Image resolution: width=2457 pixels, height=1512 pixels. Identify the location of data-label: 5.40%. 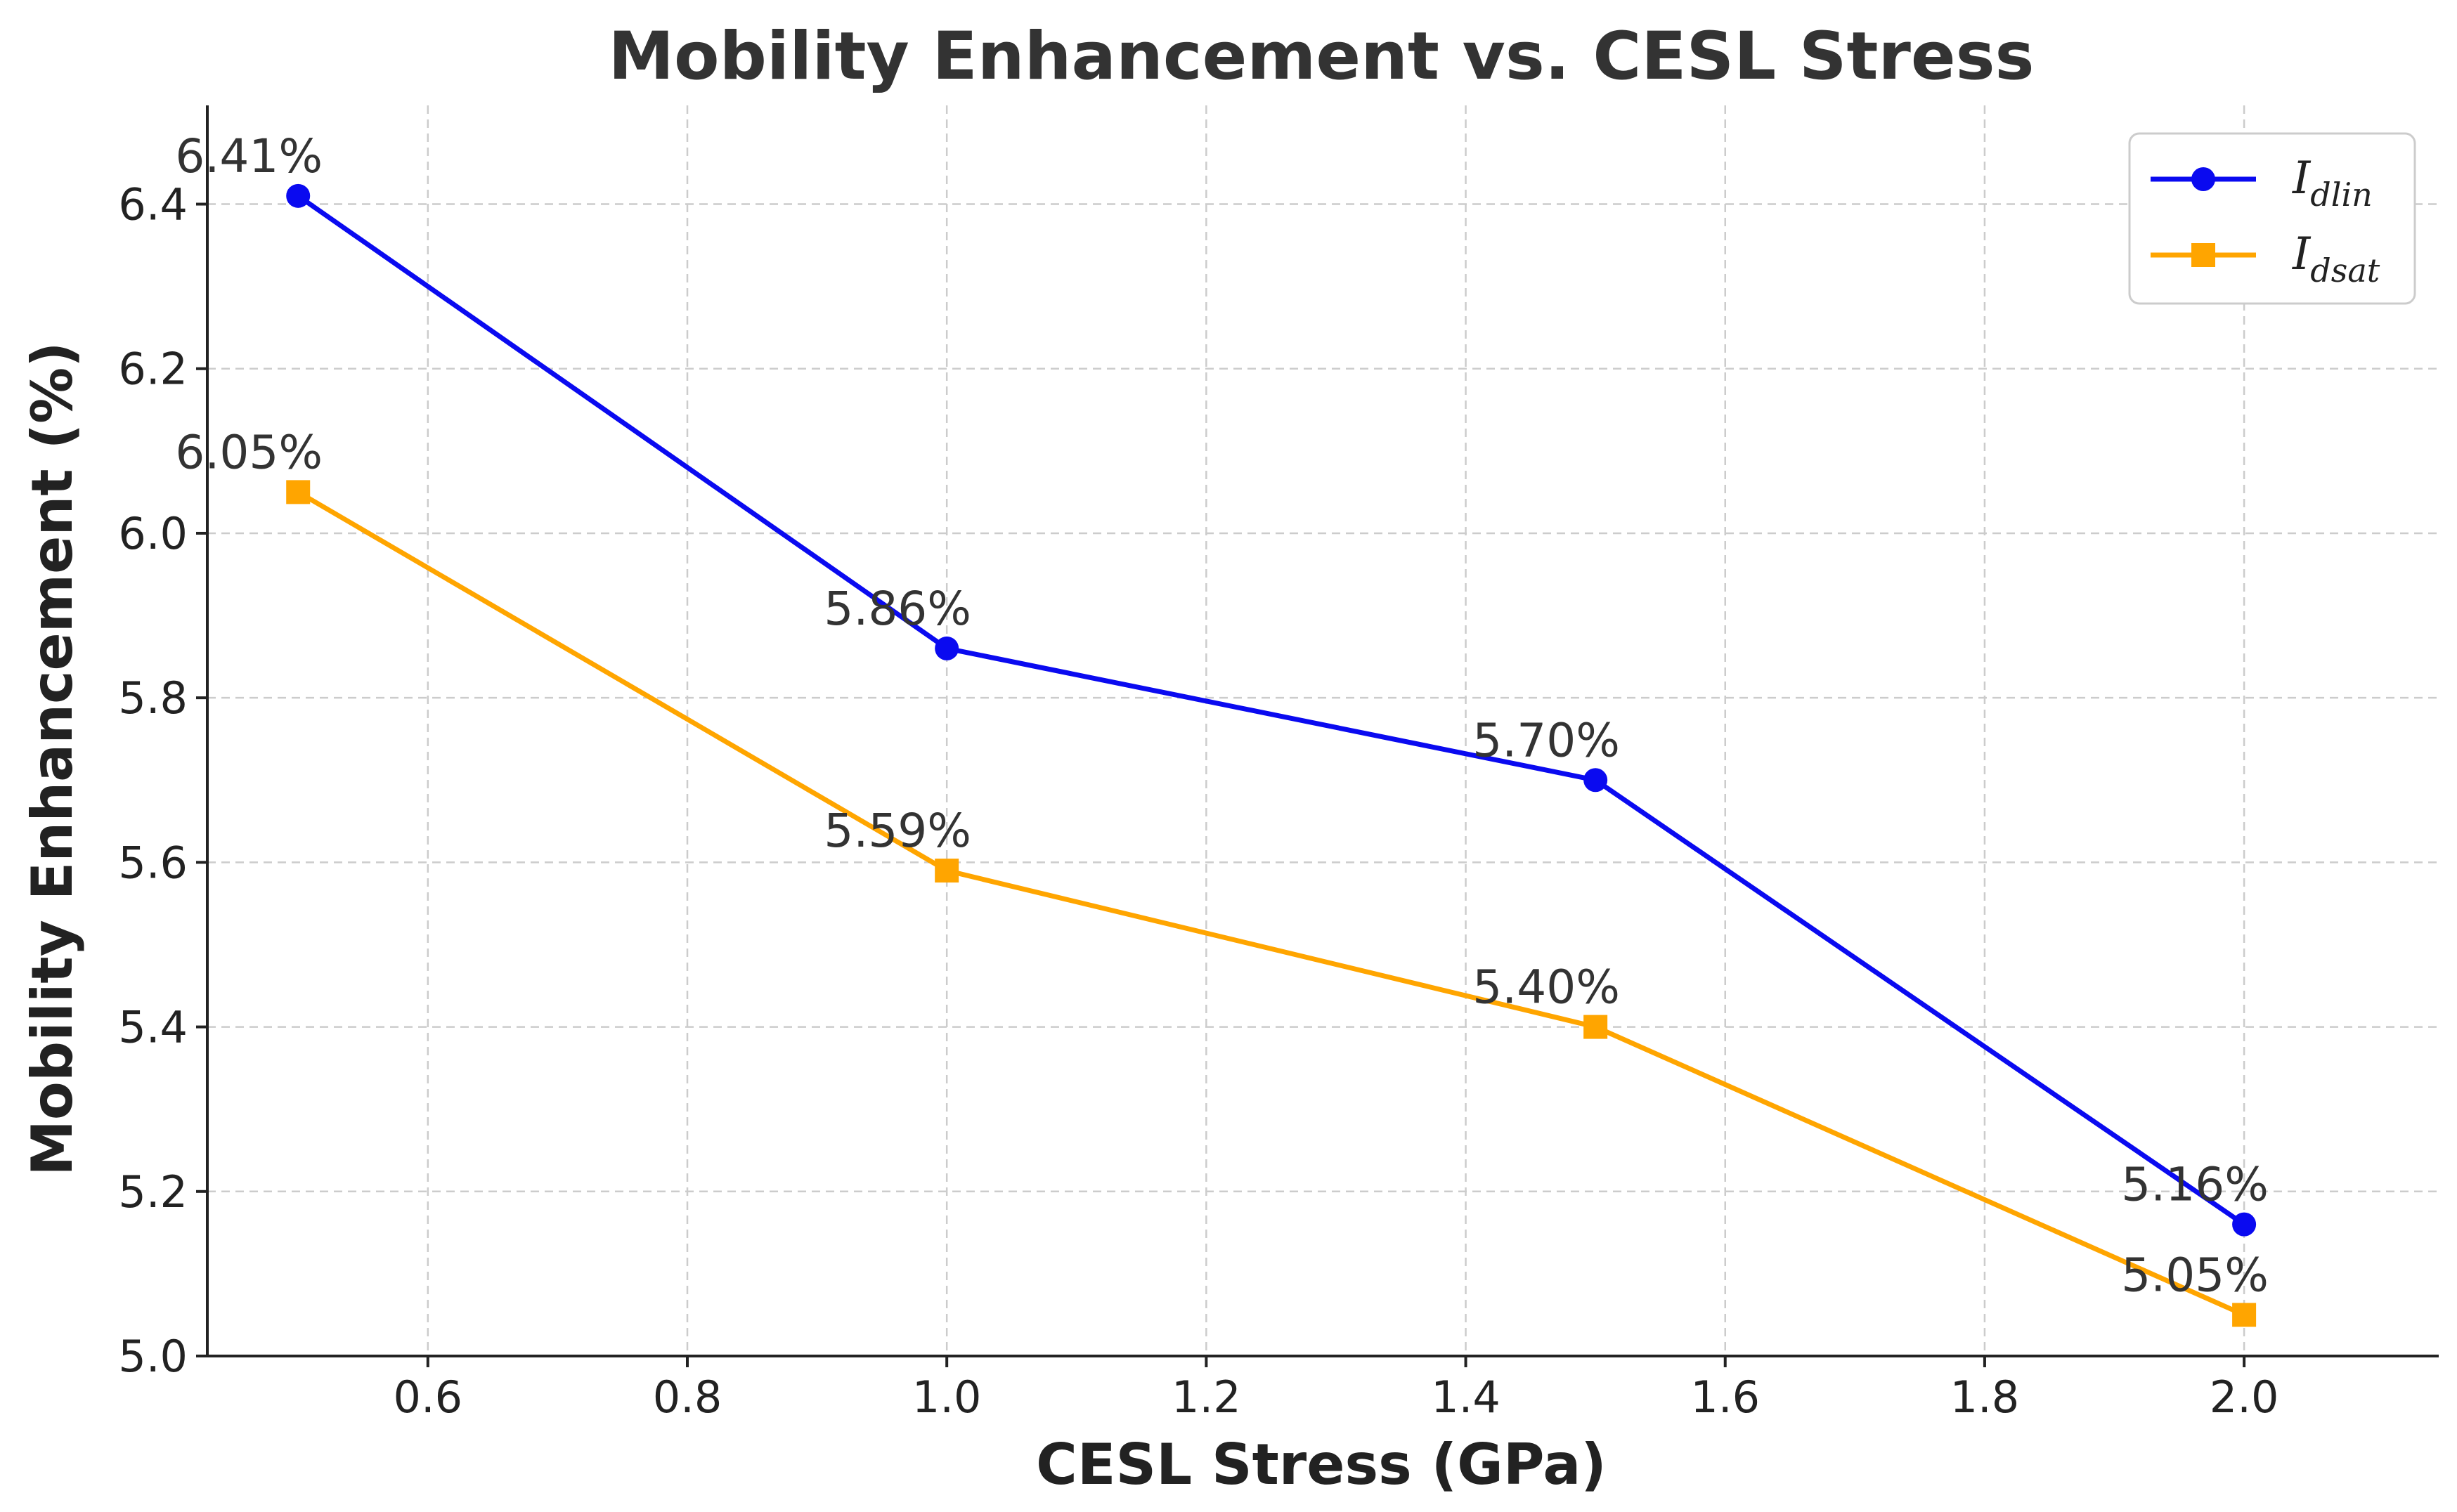
(1546, 987).